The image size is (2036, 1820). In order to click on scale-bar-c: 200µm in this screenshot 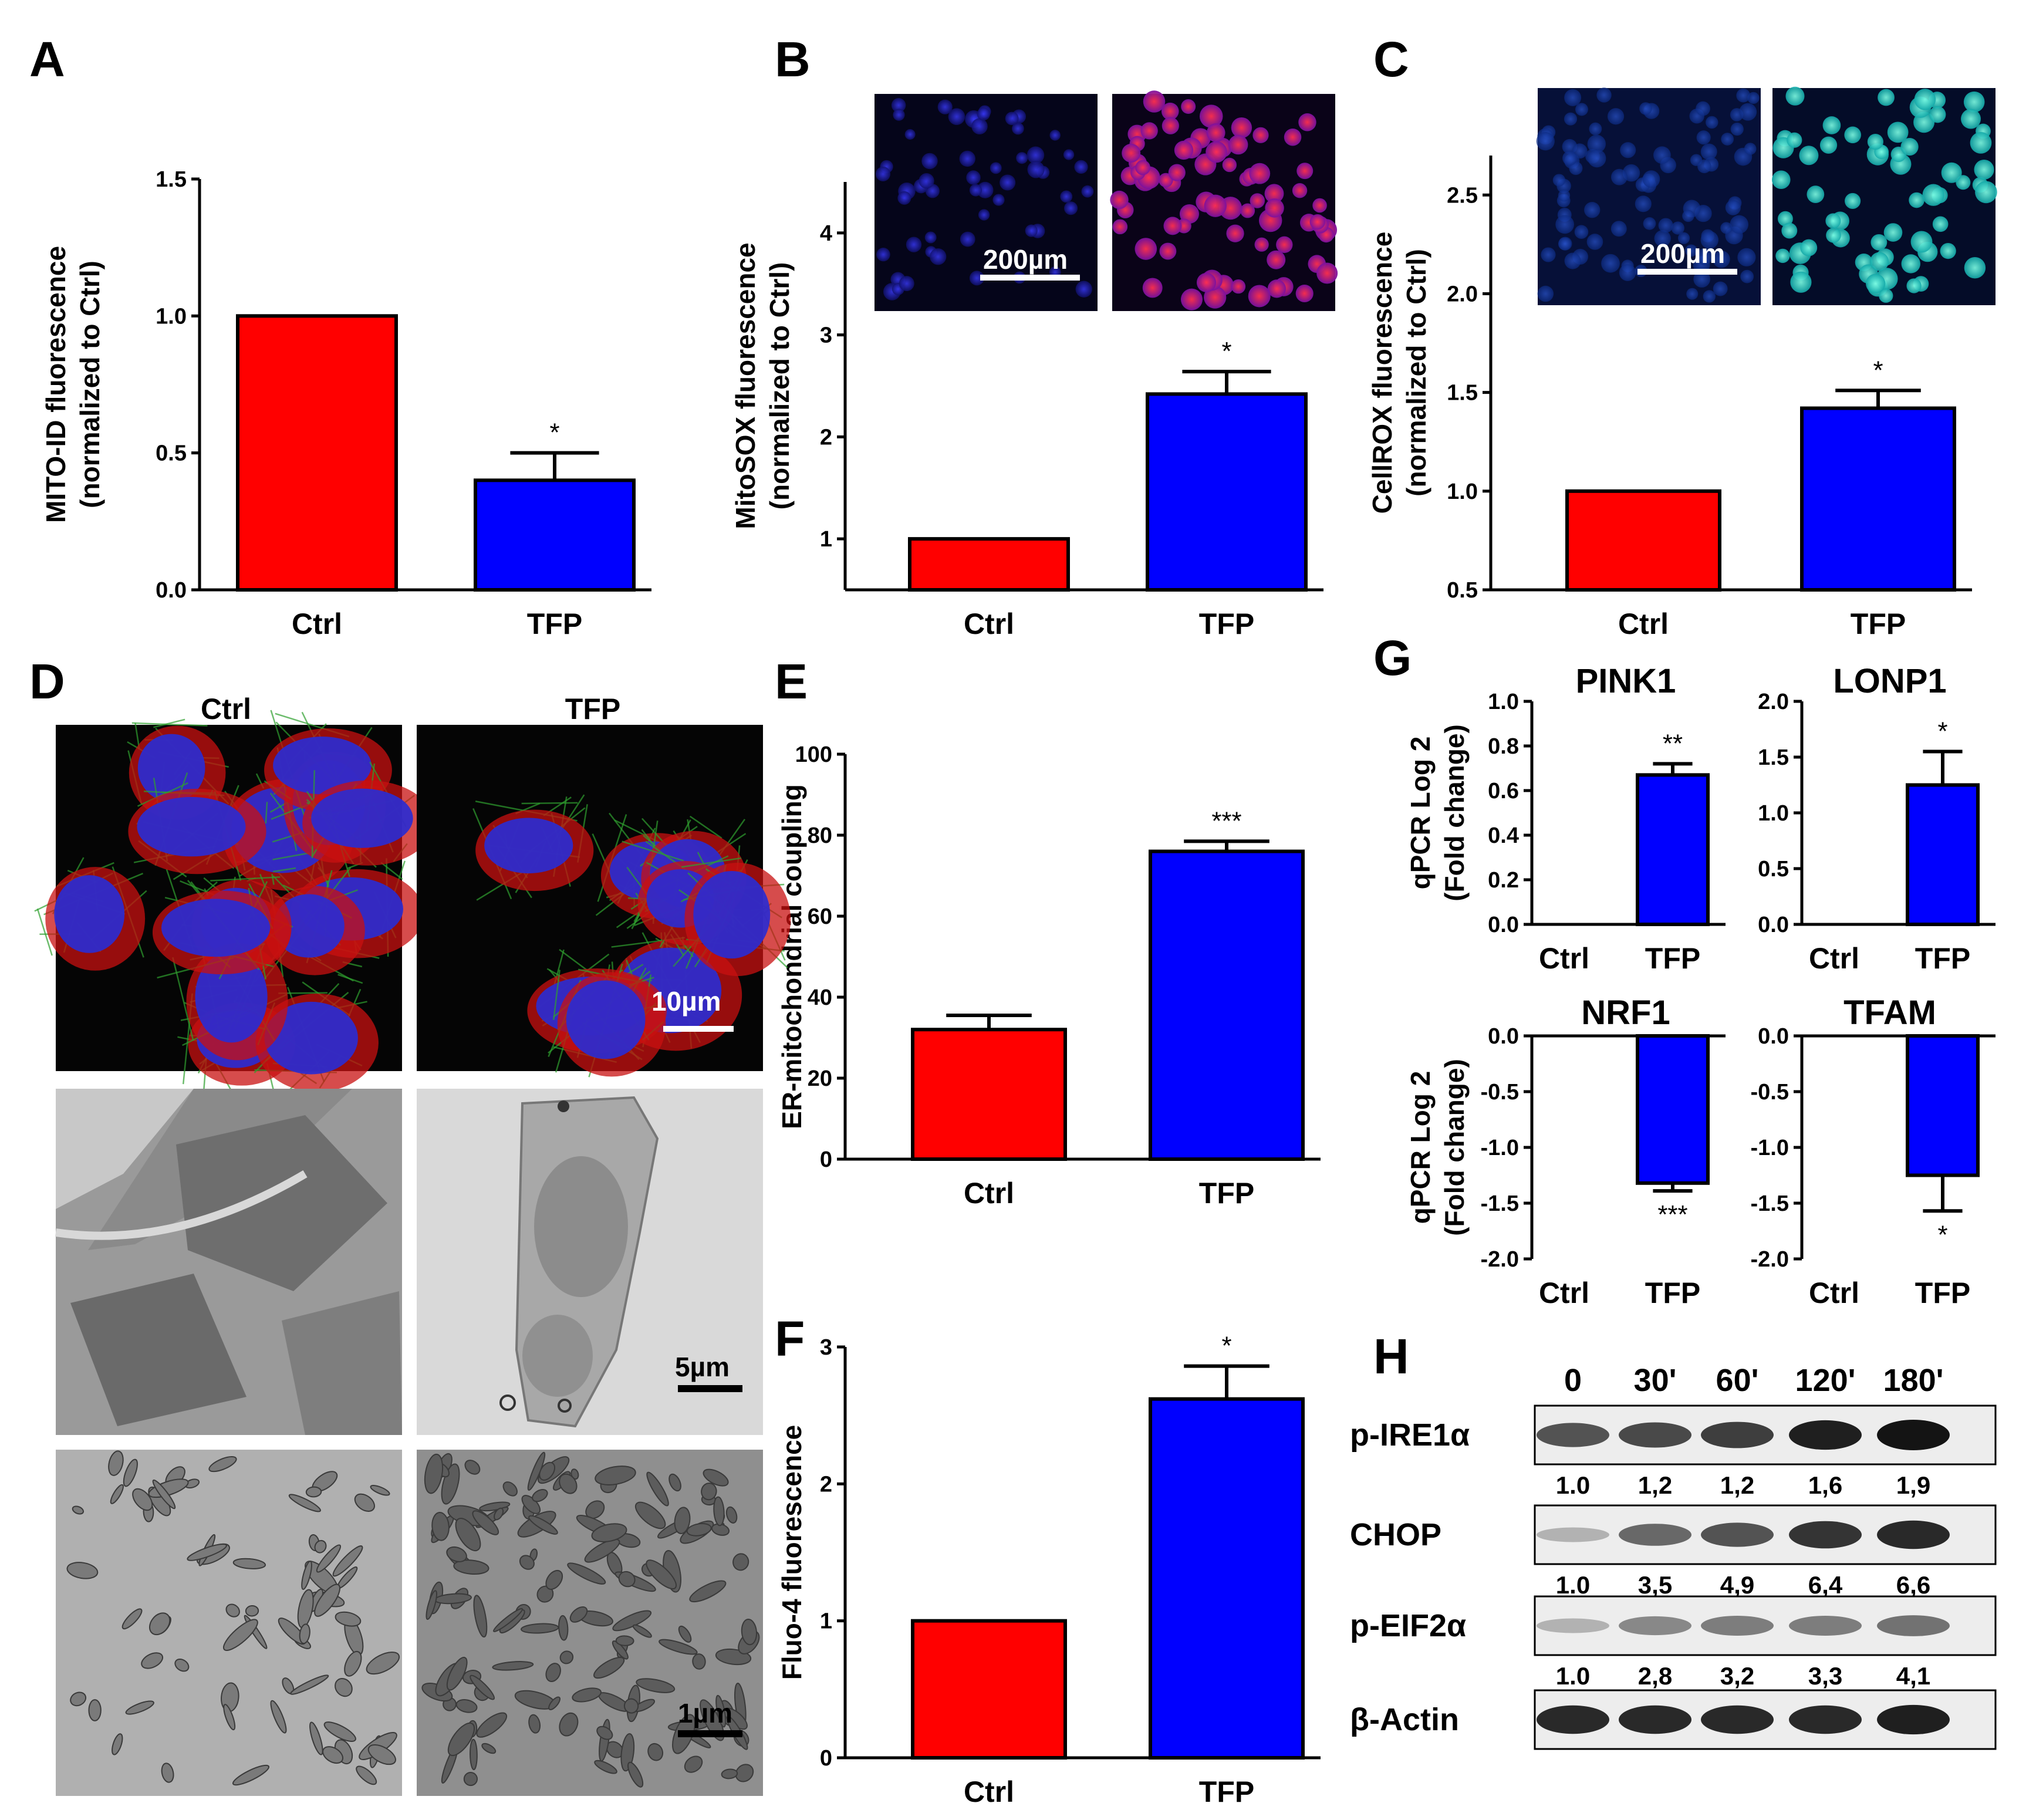, I will do `click(1687, 256)`.